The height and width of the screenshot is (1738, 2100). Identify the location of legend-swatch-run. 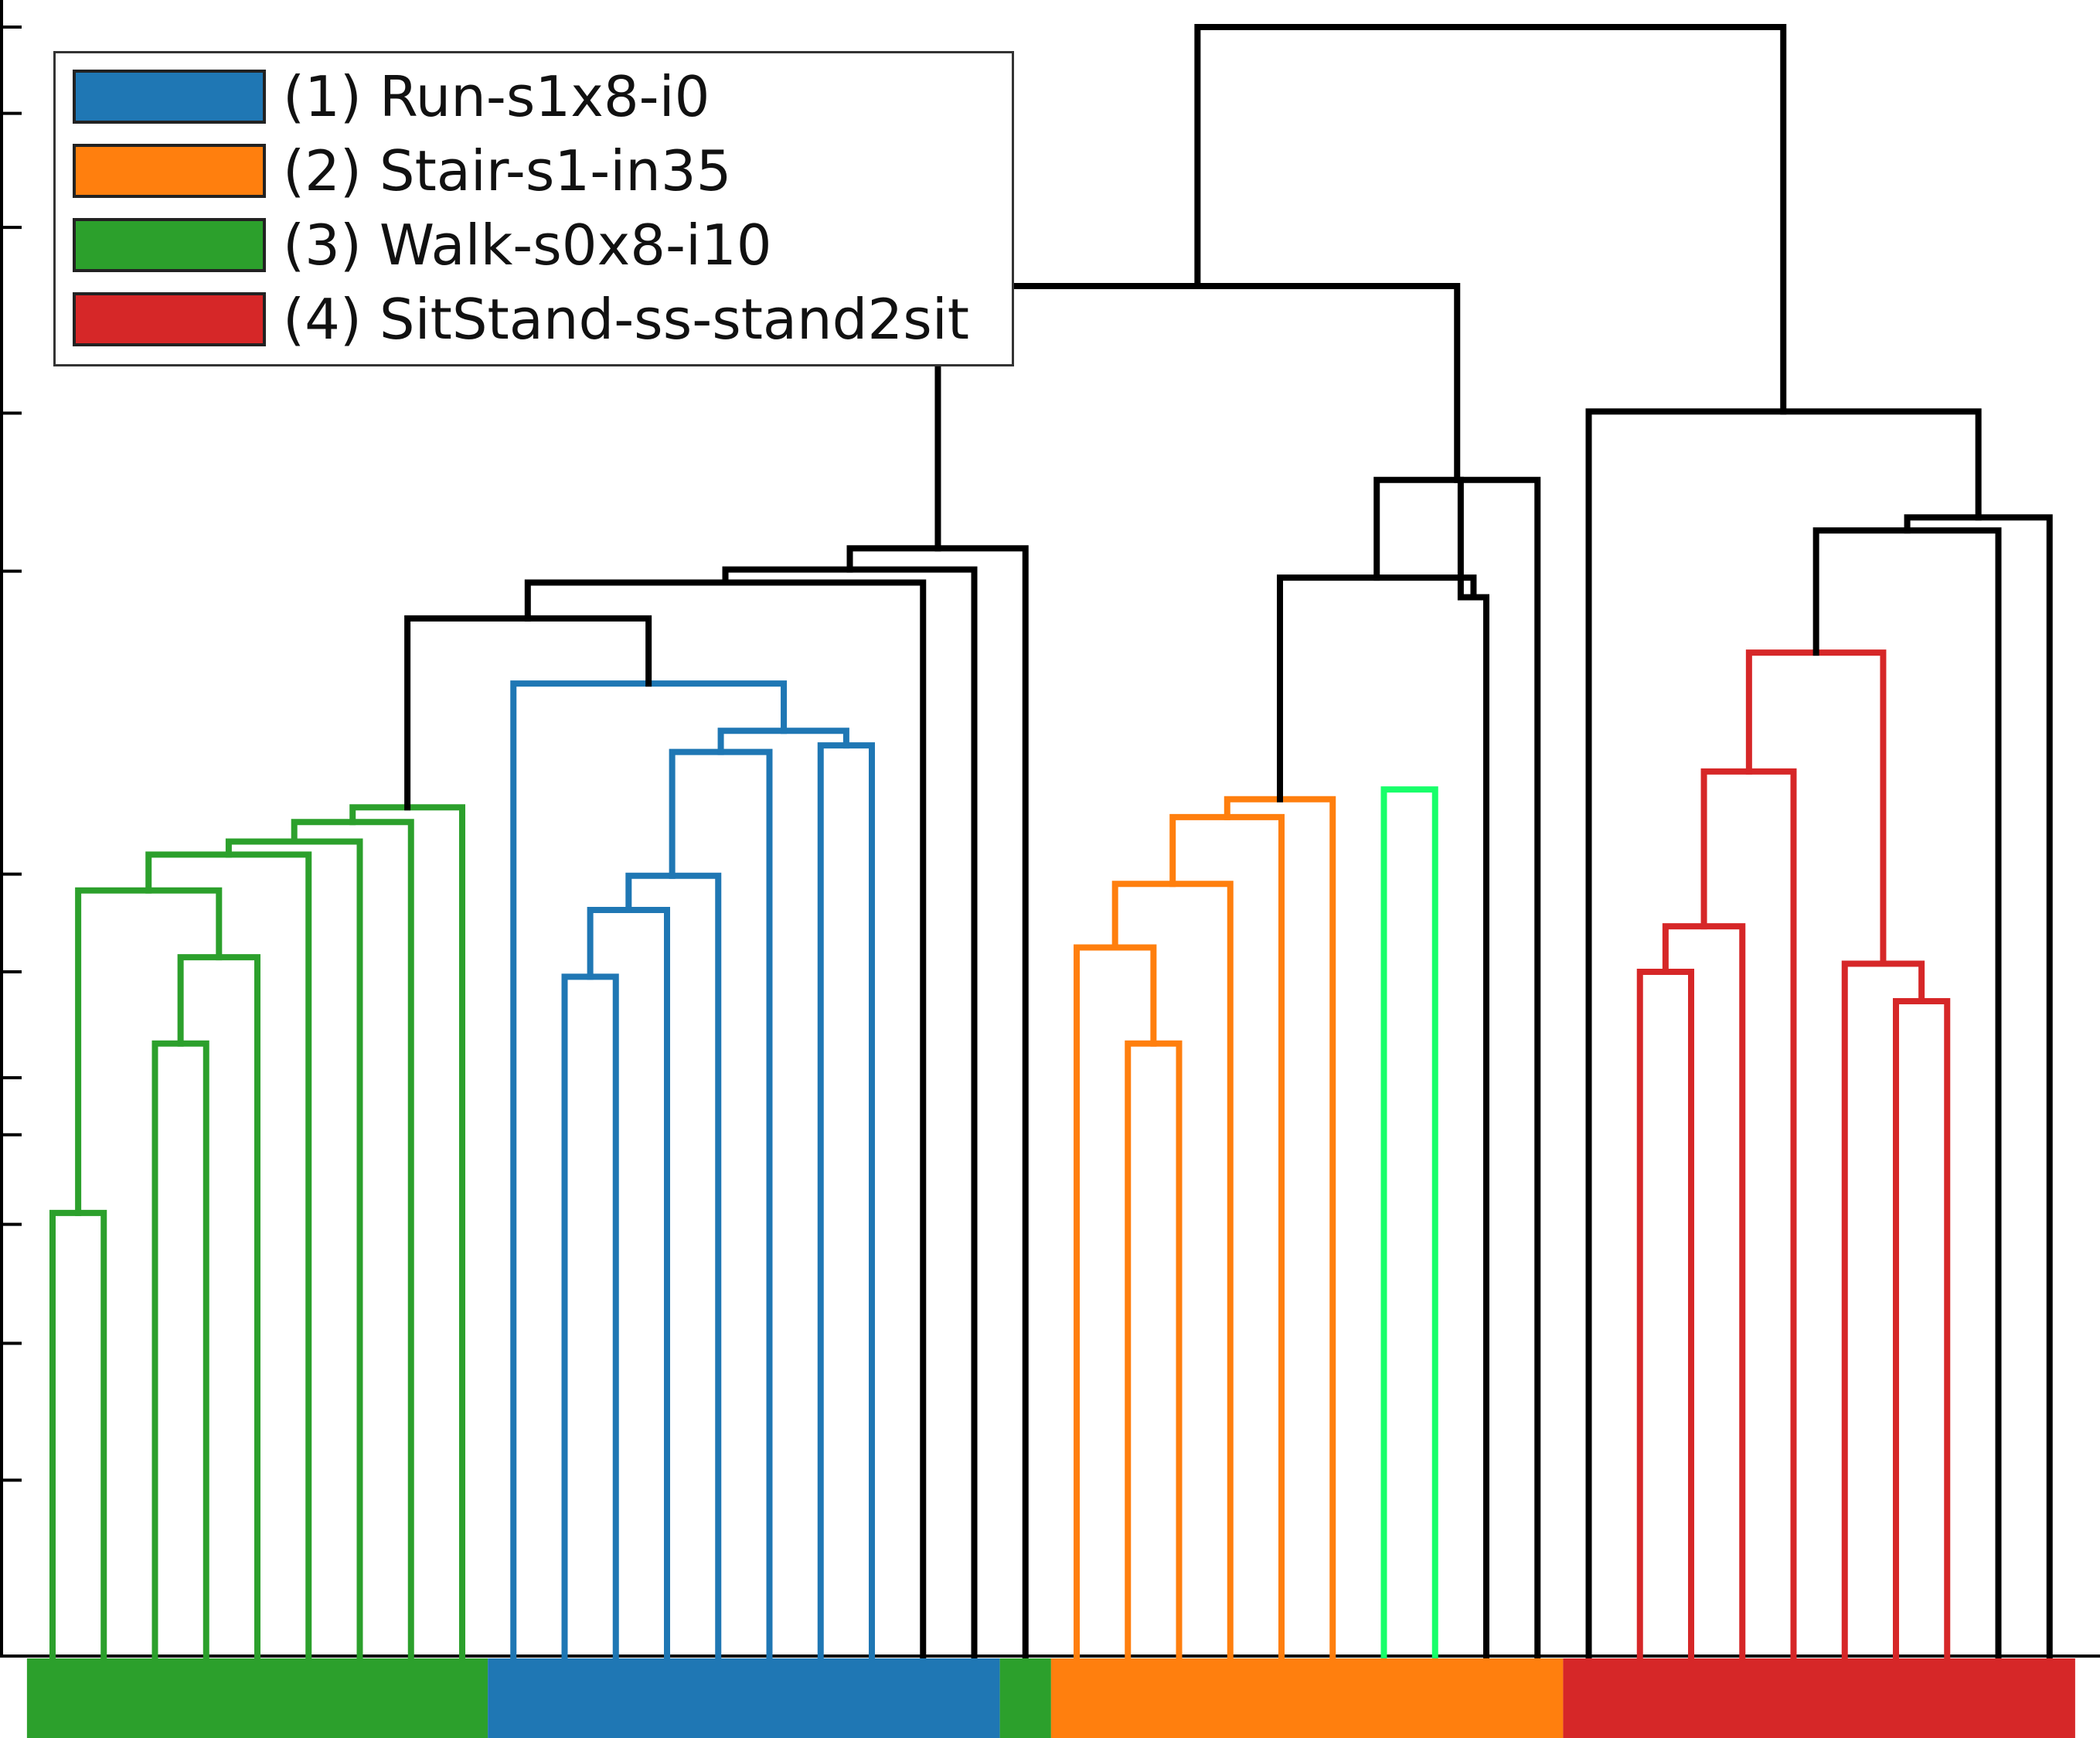
(169, 97).